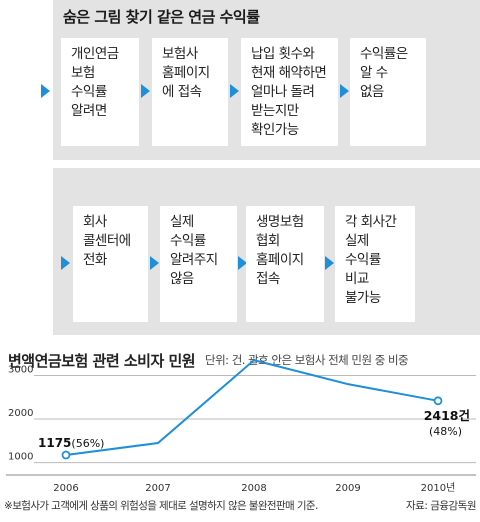 This screenshot has height=522, width=480. What do you see at coordinates (110, 264) in the screenshot?
I see `step-box-5: 회사 콜센터에 전화` at bounding box center [110, 264].